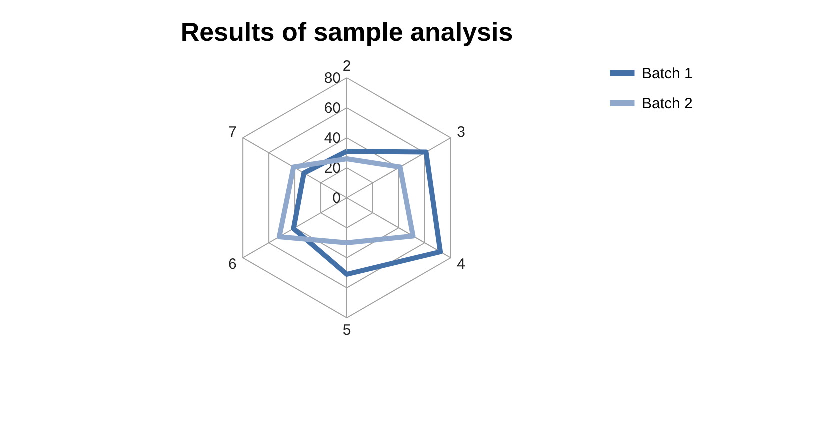  Describe the element at coordinates (336, 198) in the screenshot. I see `y-tick-label: 0` at that location.